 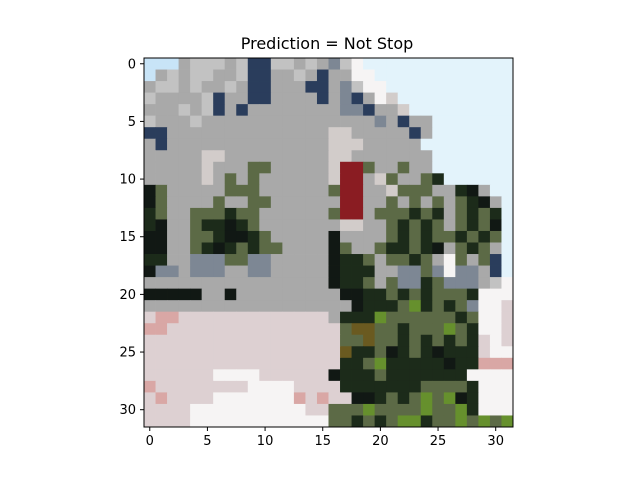 What do you see at coordinates (132, 64) in the screenshot?
I see `y-tick-label: 0` at bounding box center [132, 64].